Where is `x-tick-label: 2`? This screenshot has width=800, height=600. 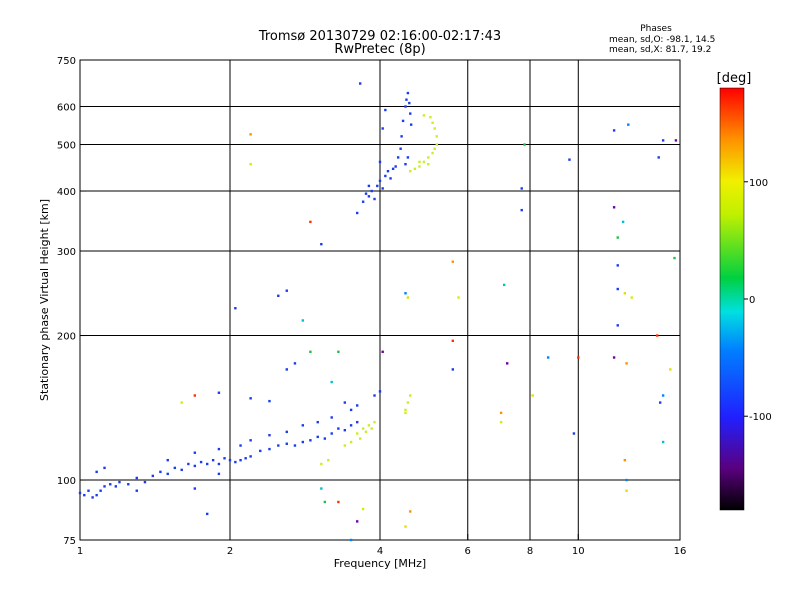
x-tick-label: 2 is located at coordinates (230, 551).